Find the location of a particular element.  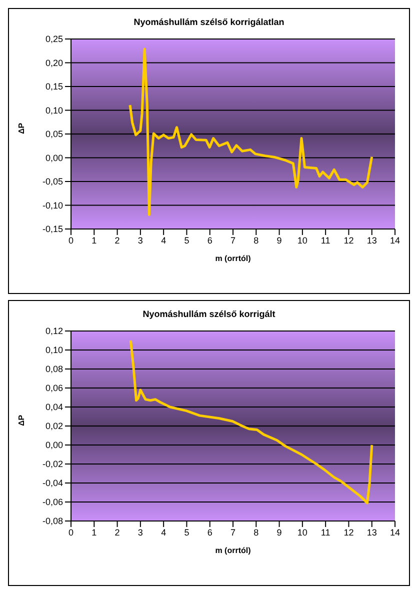

chart-title: Nyomáshullám szélső korrigálatlan is located at coordinates (209, 22).